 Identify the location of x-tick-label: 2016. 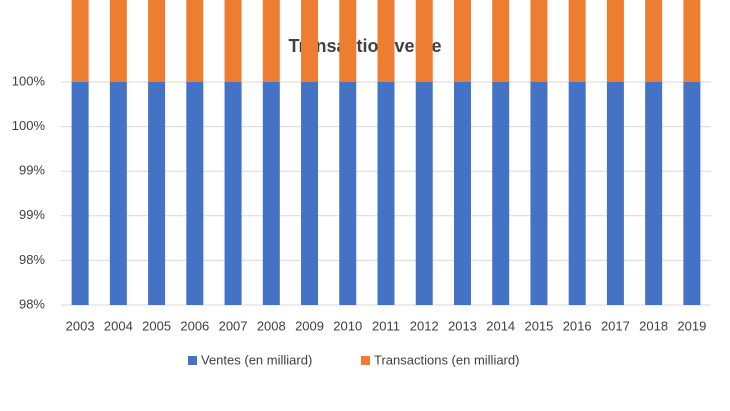
(577, 325).